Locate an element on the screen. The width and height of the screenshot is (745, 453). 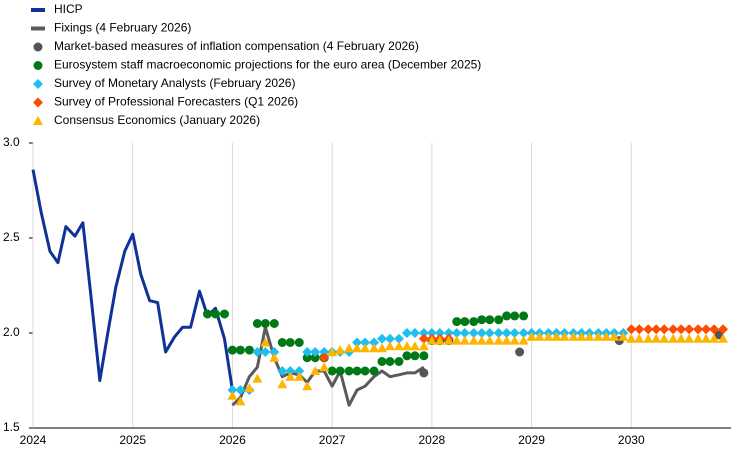
x-tick-label: 2024 is located at coordinates (33, 440).